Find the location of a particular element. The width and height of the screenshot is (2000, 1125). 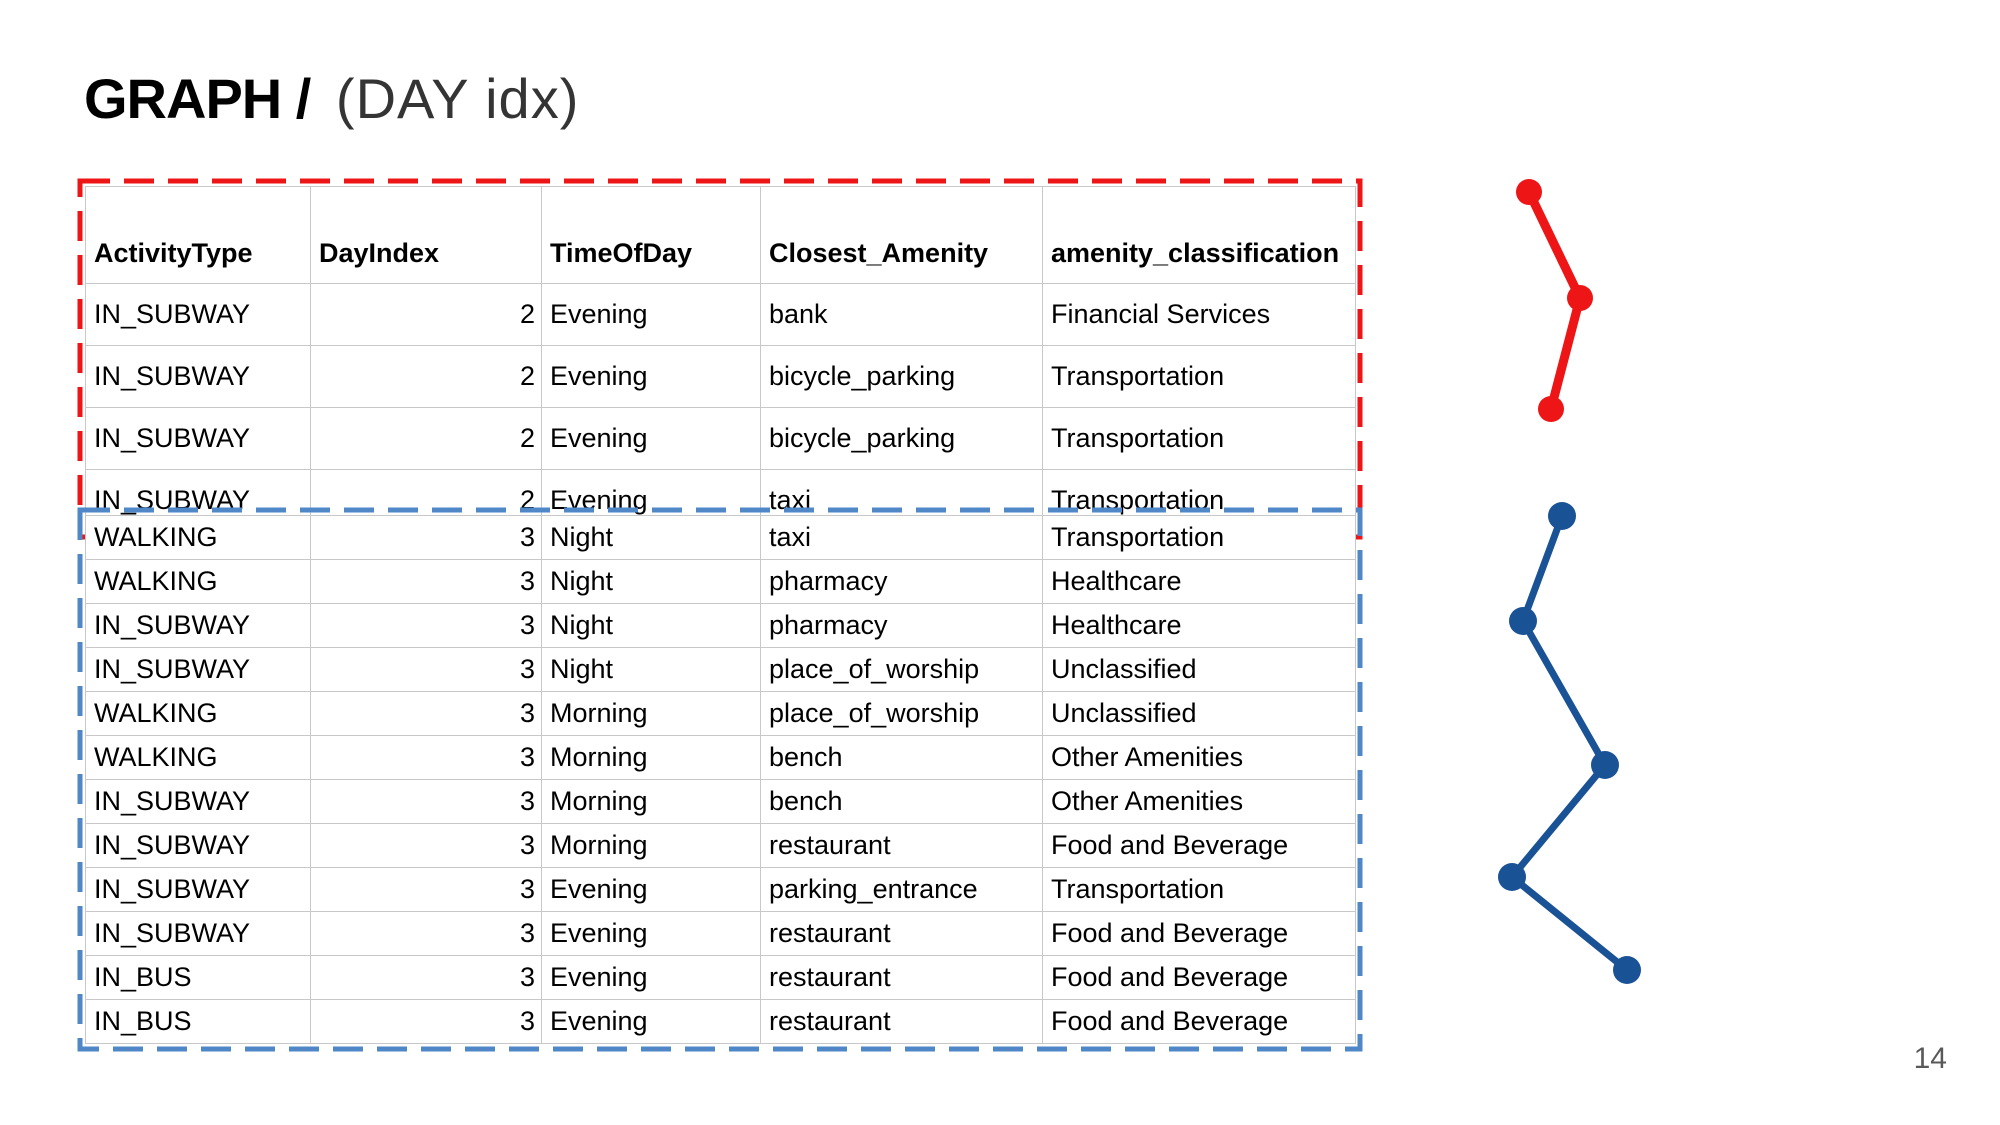

column-header: amenity_classification is located at coordinates (1199, 235).